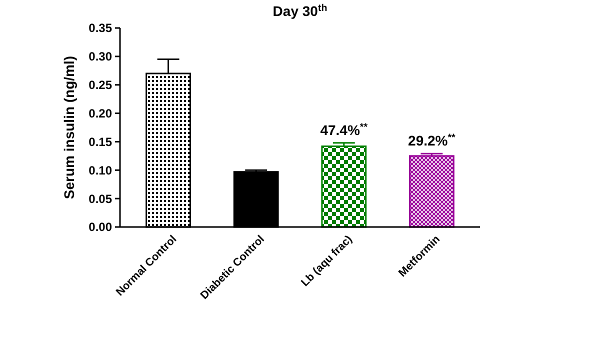 This screenshot has width=607, height=349. I want to click on y-axis-title: Serum insulin (ng/ml), so click(69, 128).